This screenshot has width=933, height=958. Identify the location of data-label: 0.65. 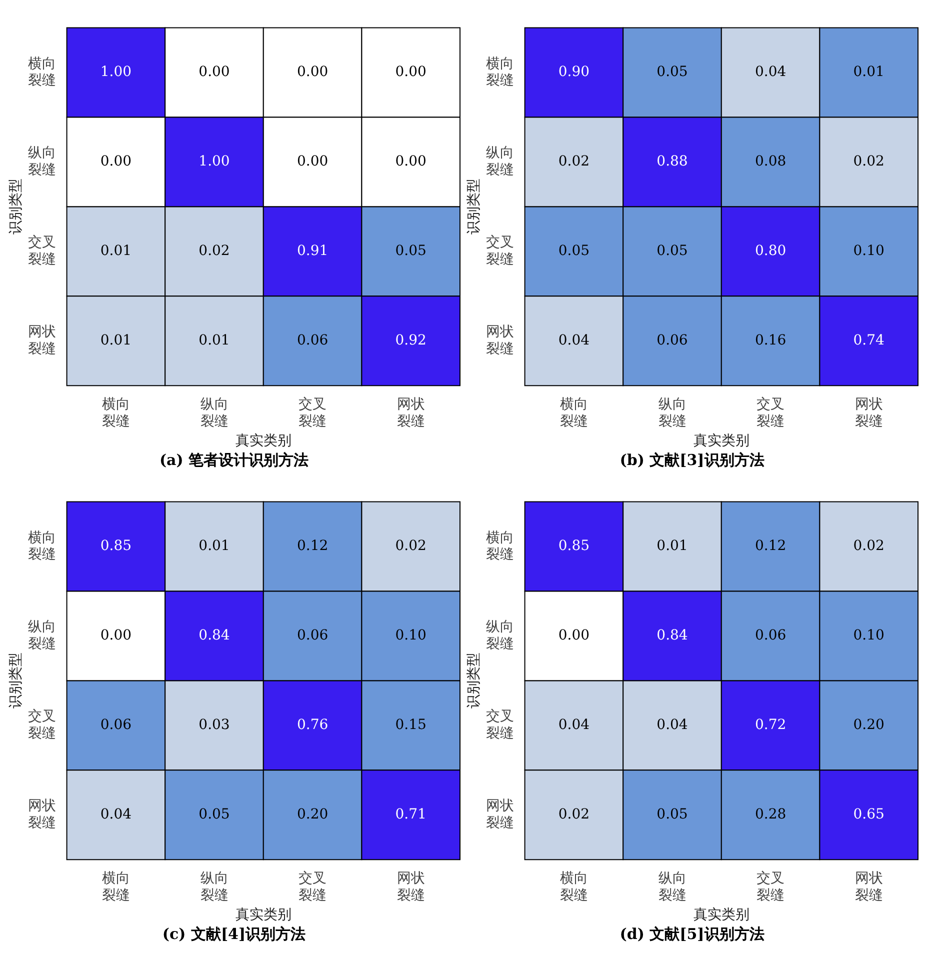
(868, 814).